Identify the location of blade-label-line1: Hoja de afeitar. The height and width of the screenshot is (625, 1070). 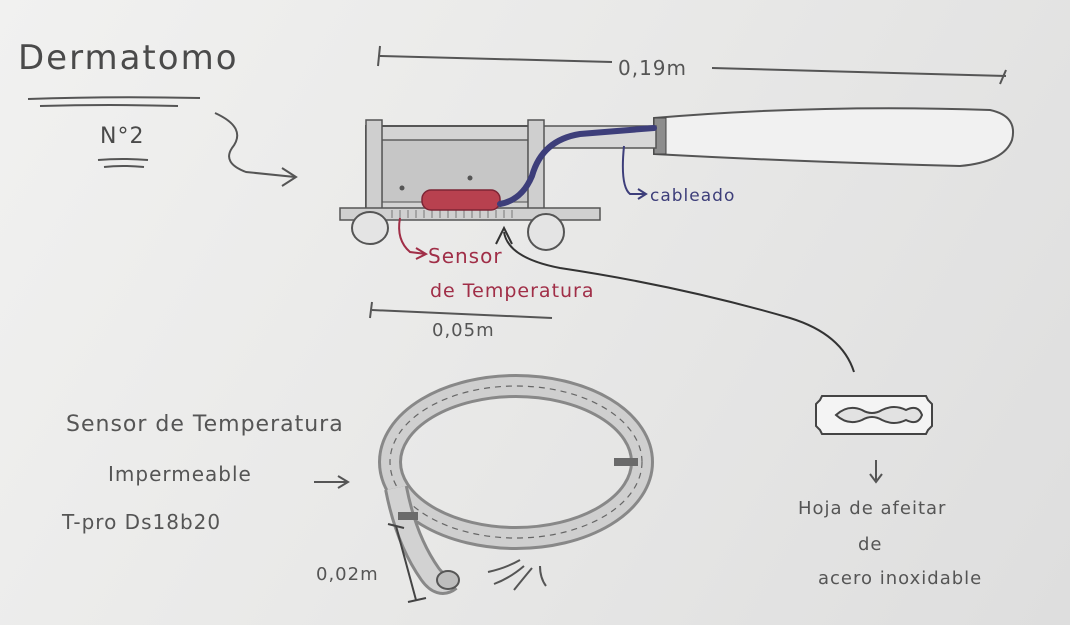
(872, 508).